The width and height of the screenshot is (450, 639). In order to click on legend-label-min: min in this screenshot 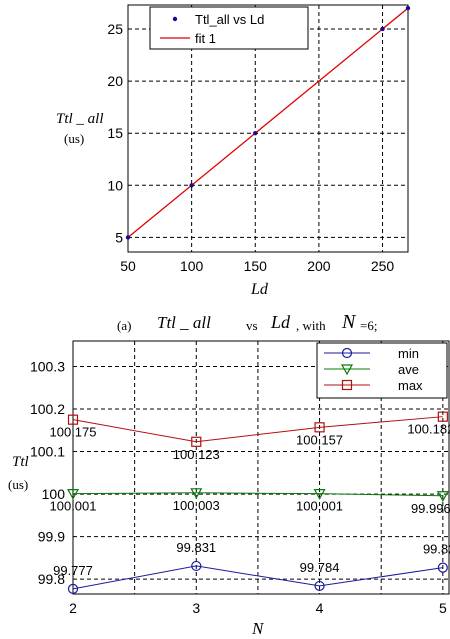, I will do `click(408, 353)`.